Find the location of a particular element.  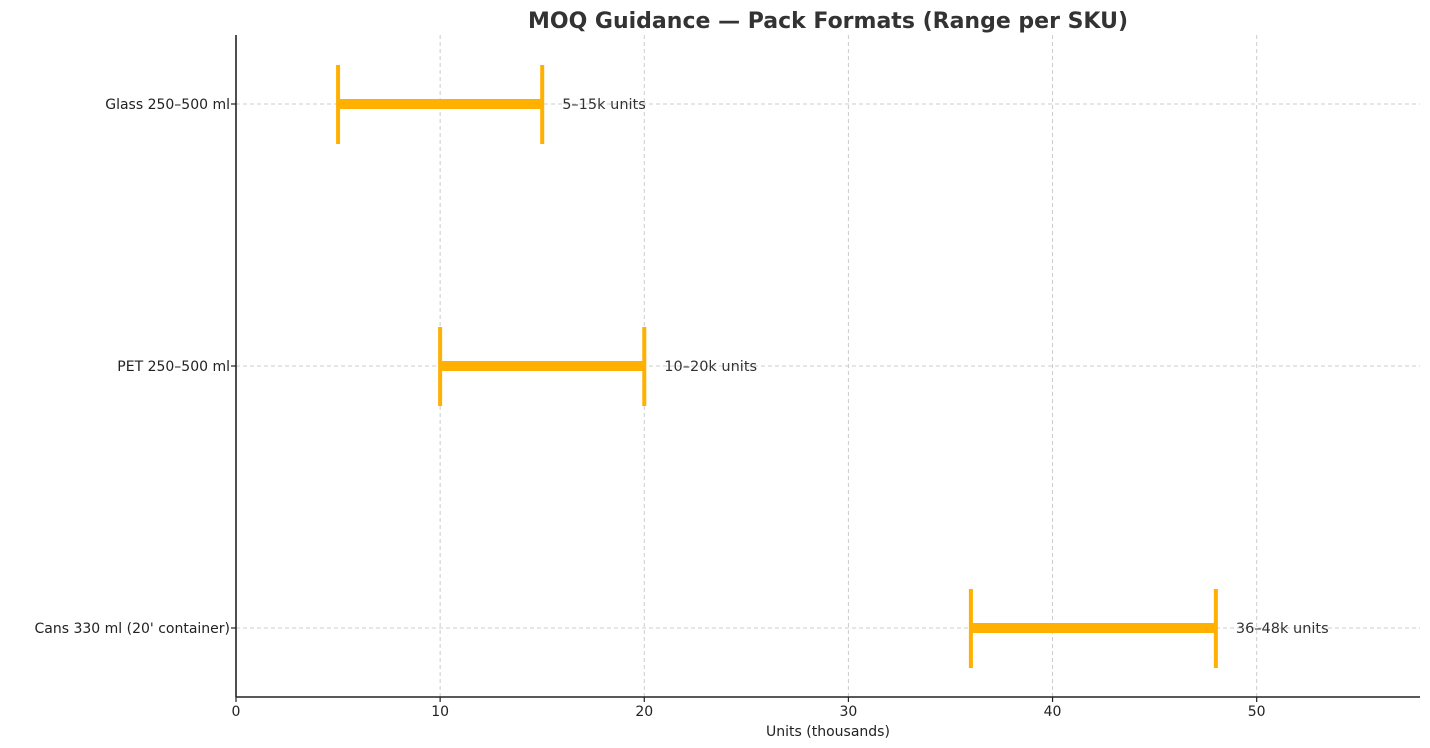

range-bar: 36–48k units is located at coordinates (1148, 628).